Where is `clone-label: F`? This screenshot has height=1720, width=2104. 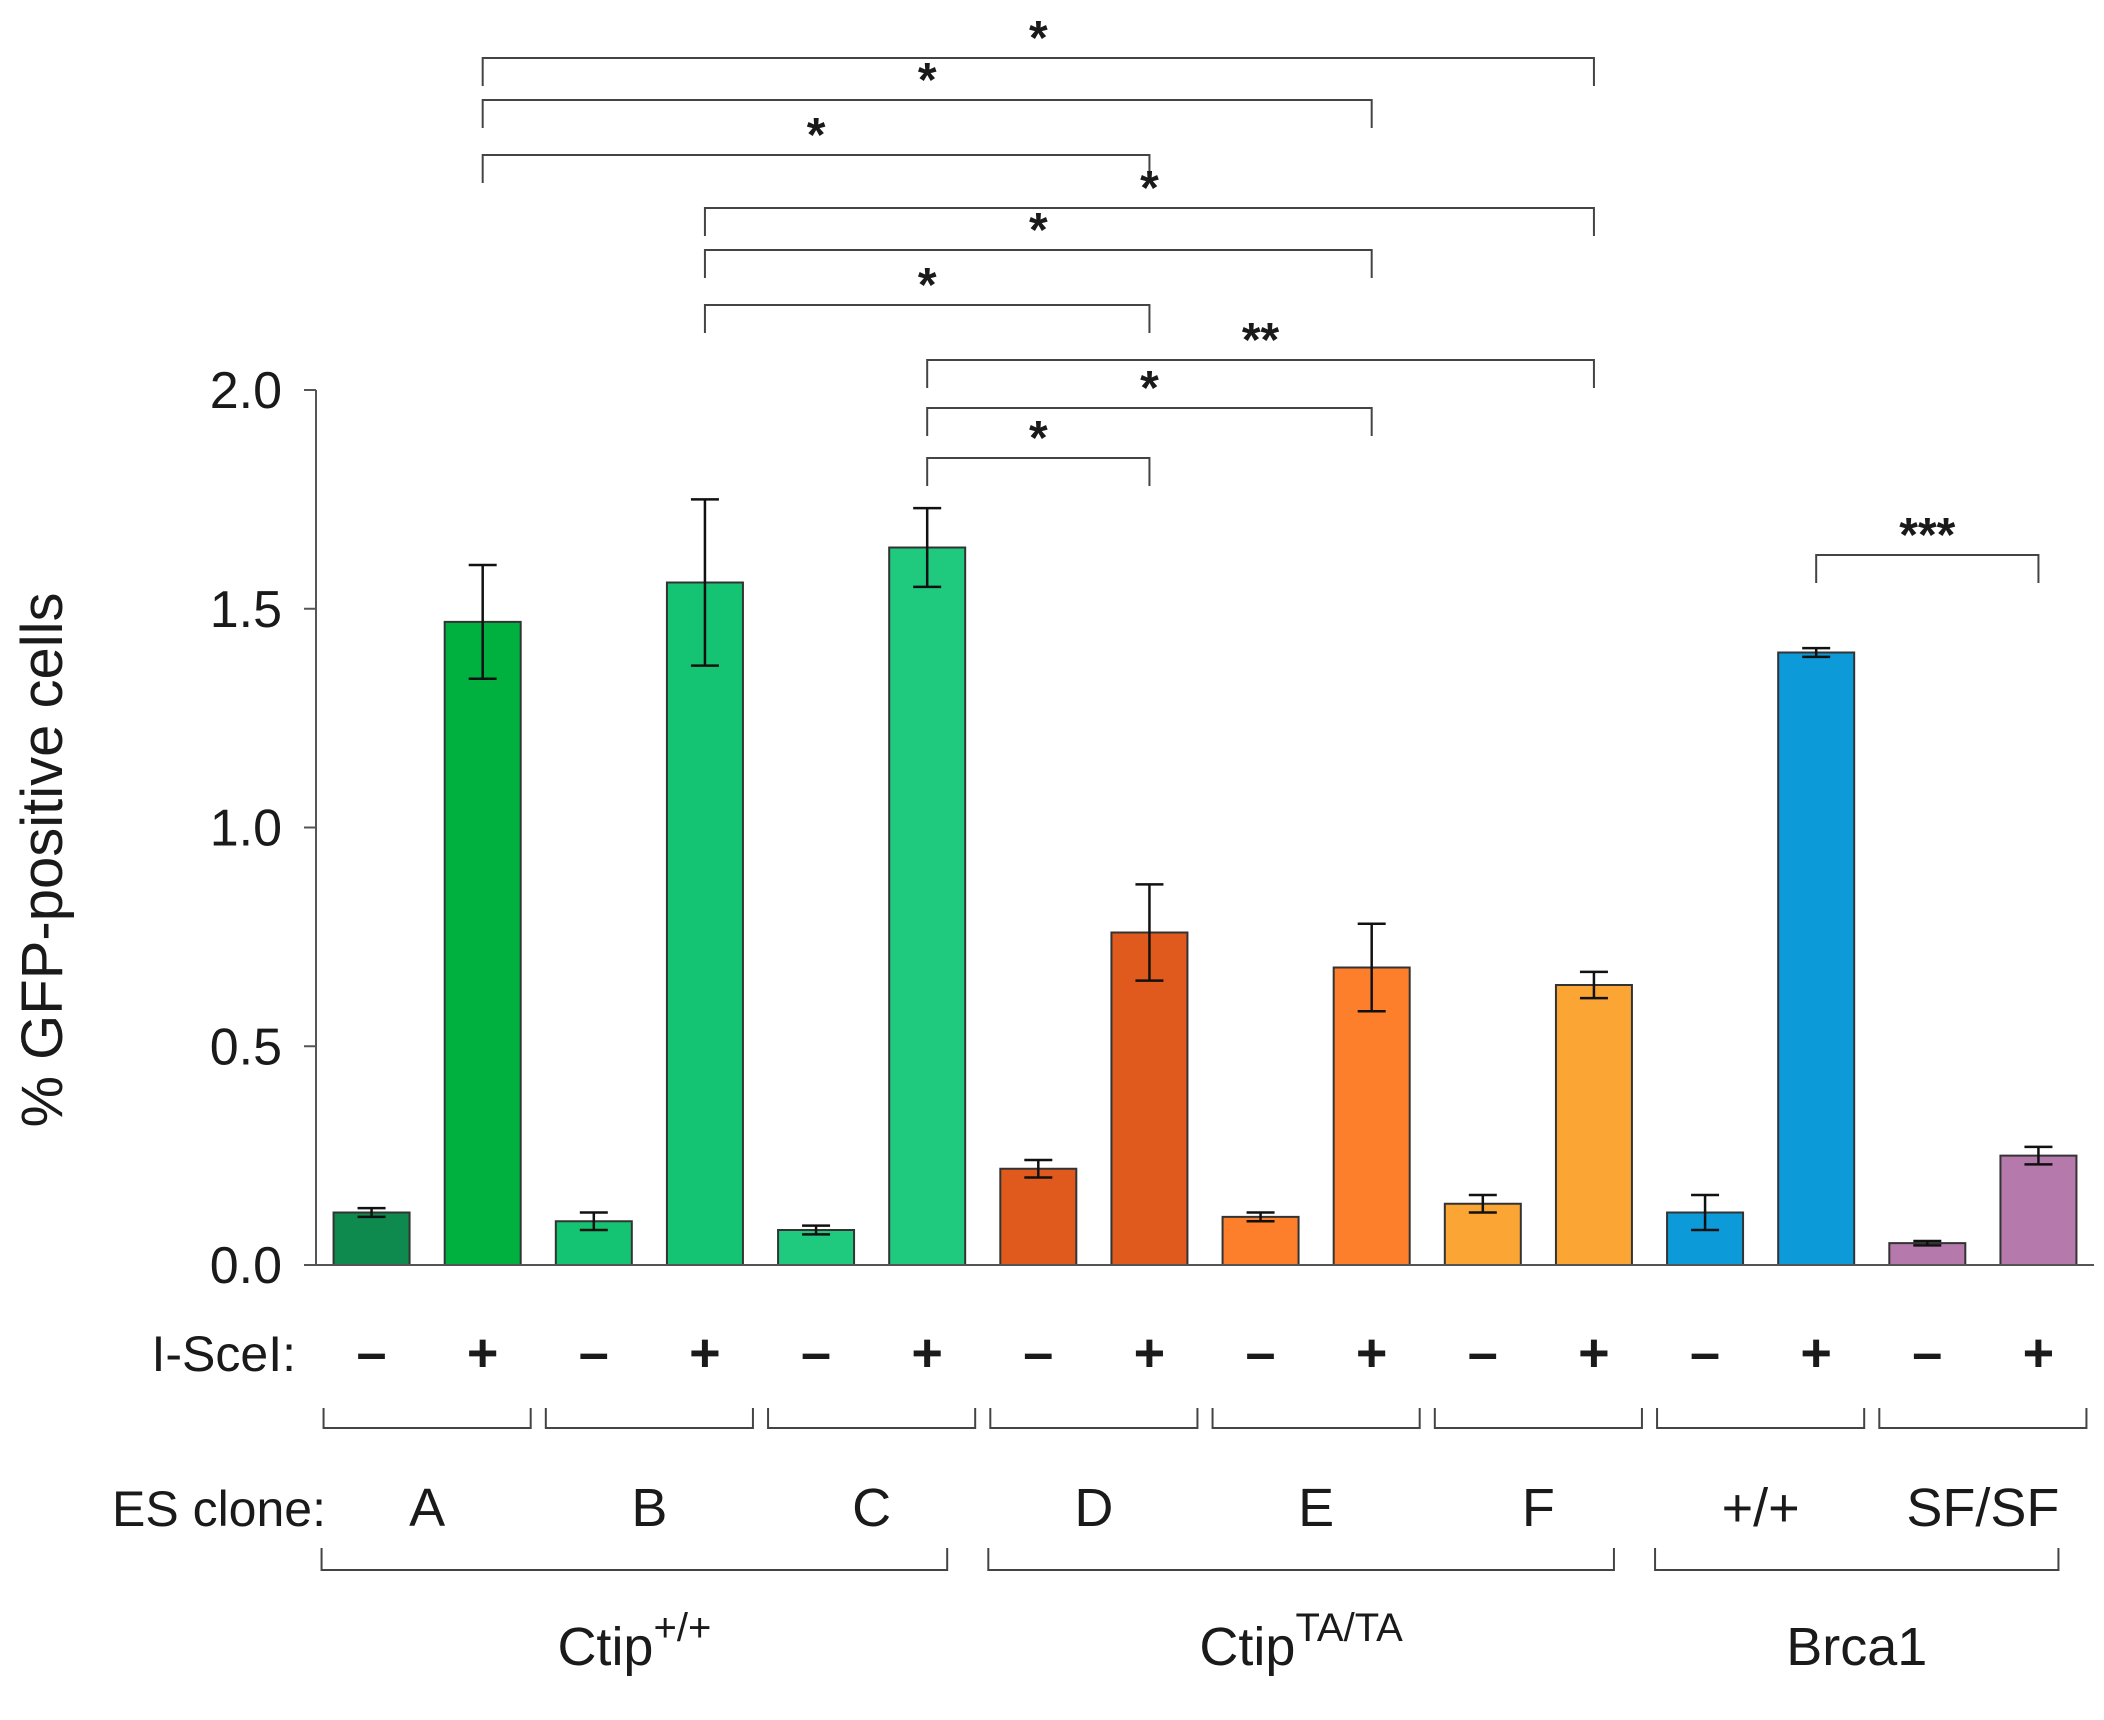 clone-label: F is located at coordinates (1538, 1508).